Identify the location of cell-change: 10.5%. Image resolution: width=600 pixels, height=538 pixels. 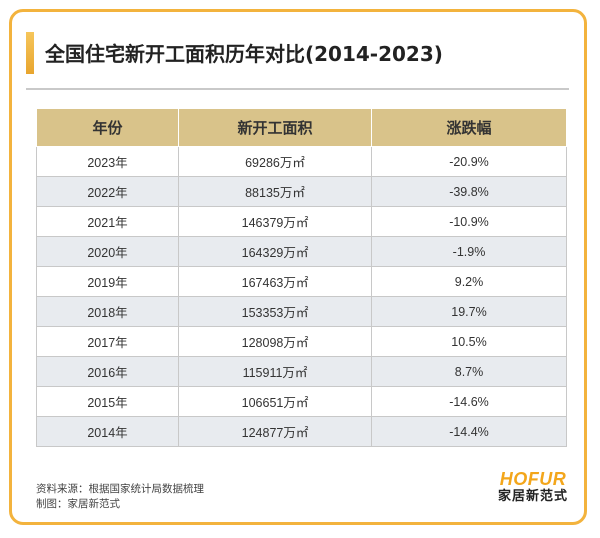
(469, 341).